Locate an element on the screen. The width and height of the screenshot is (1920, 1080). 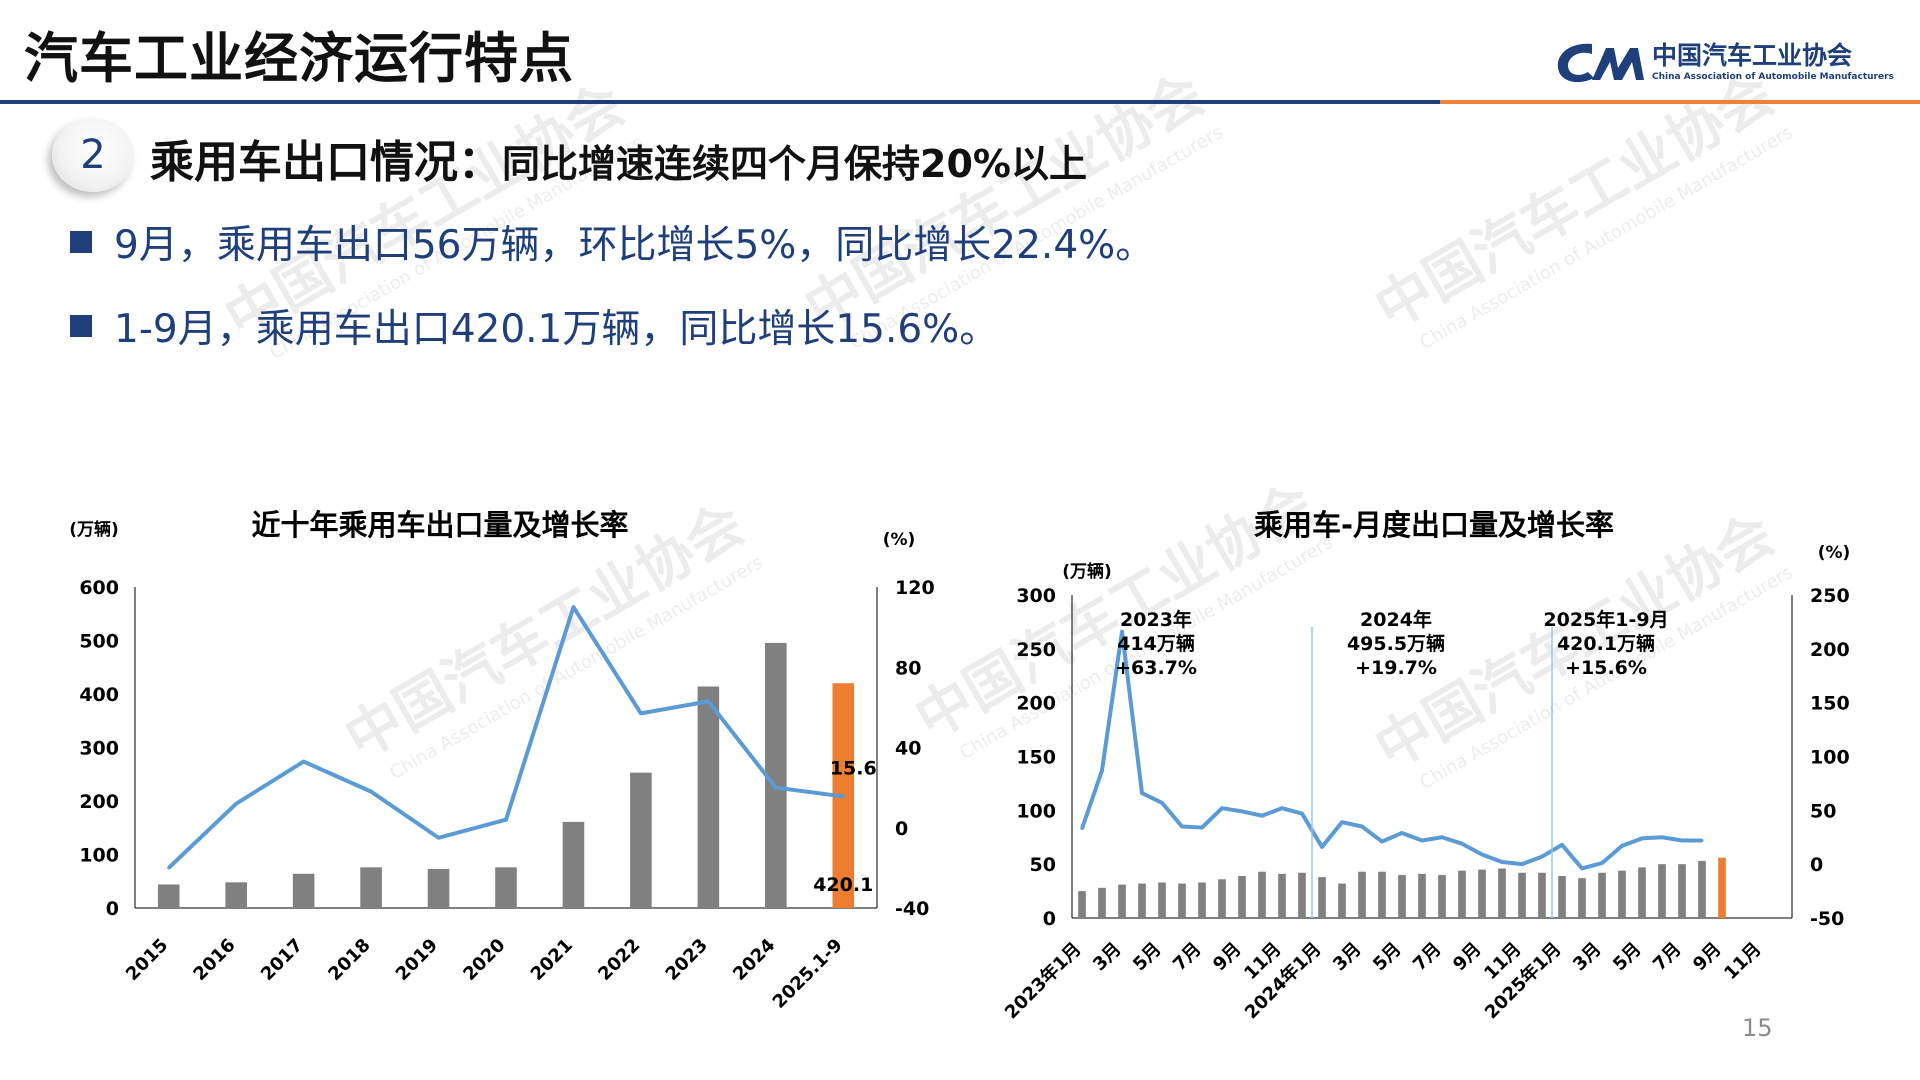
y-tick-label: 150 is located at coordinates (1036, 758).